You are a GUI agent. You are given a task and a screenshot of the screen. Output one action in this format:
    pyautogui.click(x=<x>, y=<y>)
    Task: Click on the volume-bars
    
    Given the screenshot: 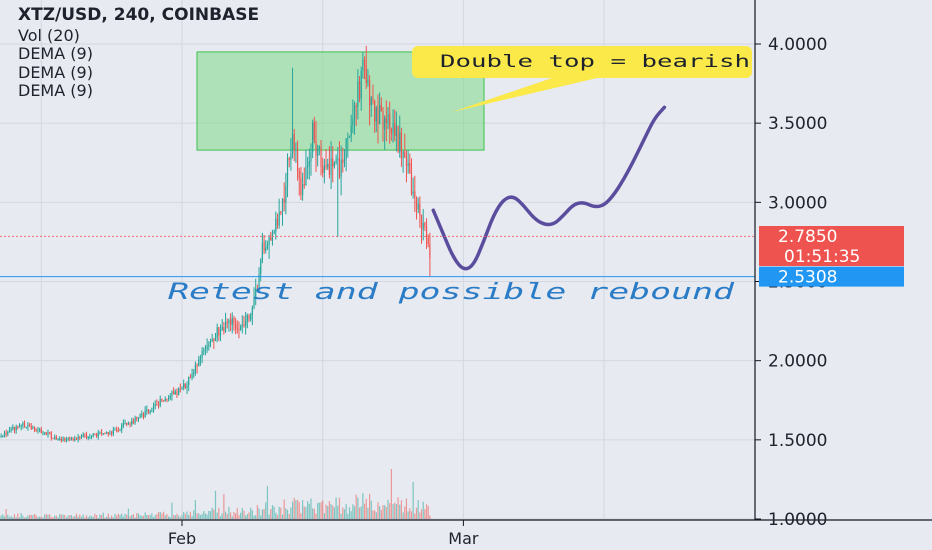 What is the action you would take?
    pyautogui.click(x=215, y=493)
    